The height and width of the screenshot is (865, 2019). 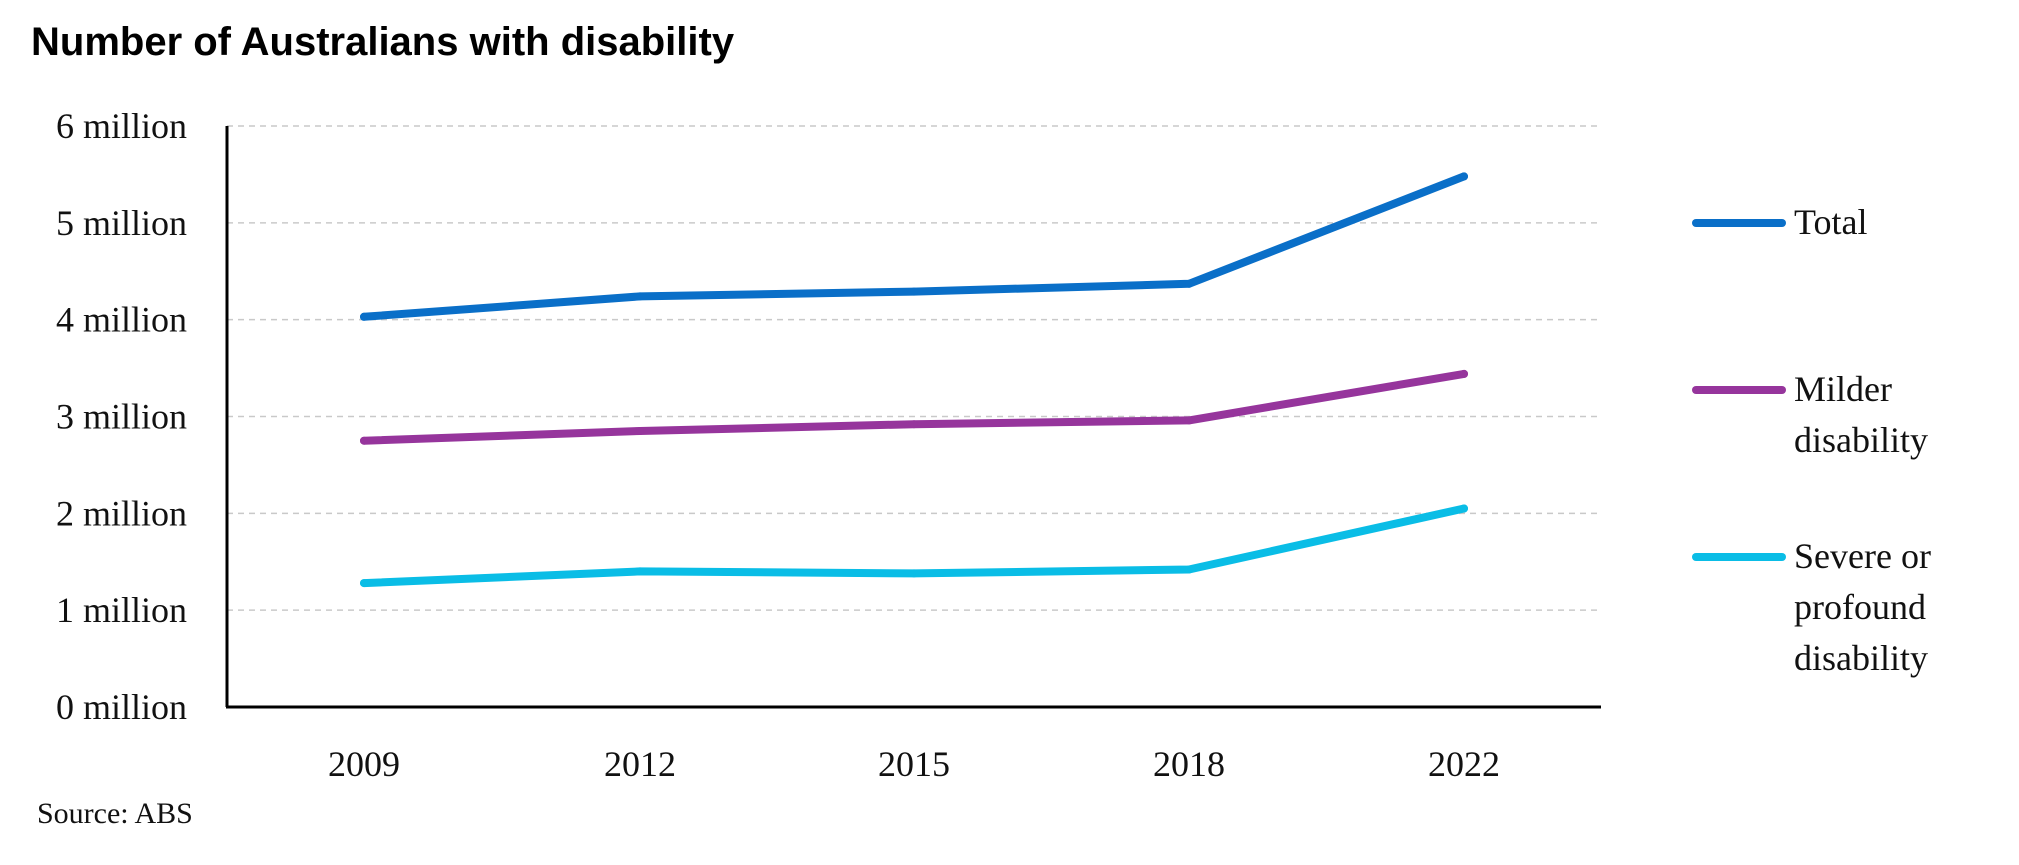 I want to click on y-tick-label: 5 million, so click(x=121, y=223).